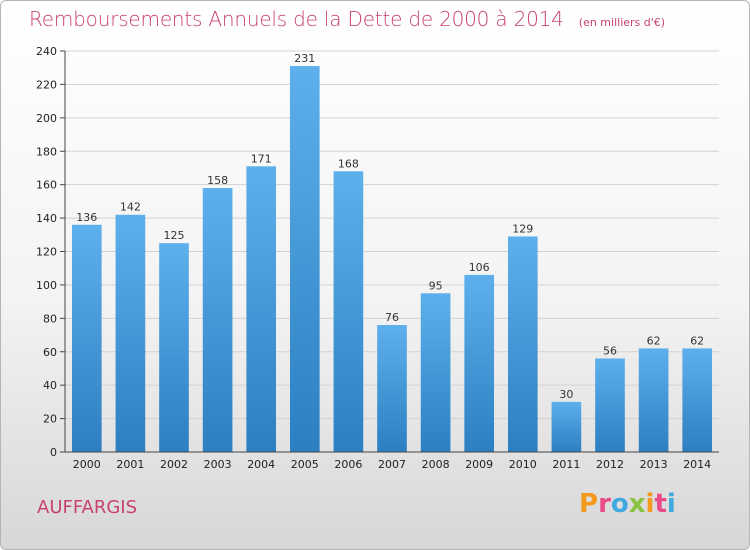  What do you see at coordinates (522, 228) in the screenshot?
I see `data-label: 129` at bounding box center [522, 228].